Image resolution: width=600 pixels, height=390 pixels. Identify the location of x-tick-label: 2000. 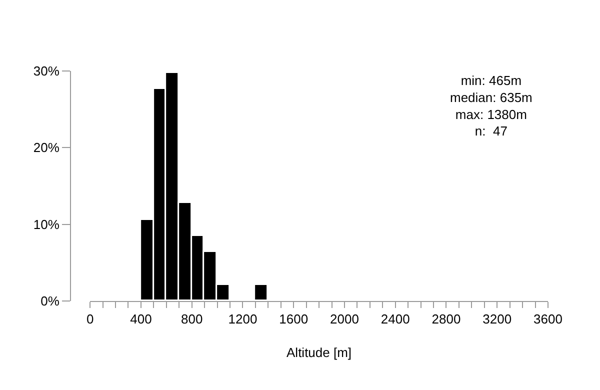
(344, 319).